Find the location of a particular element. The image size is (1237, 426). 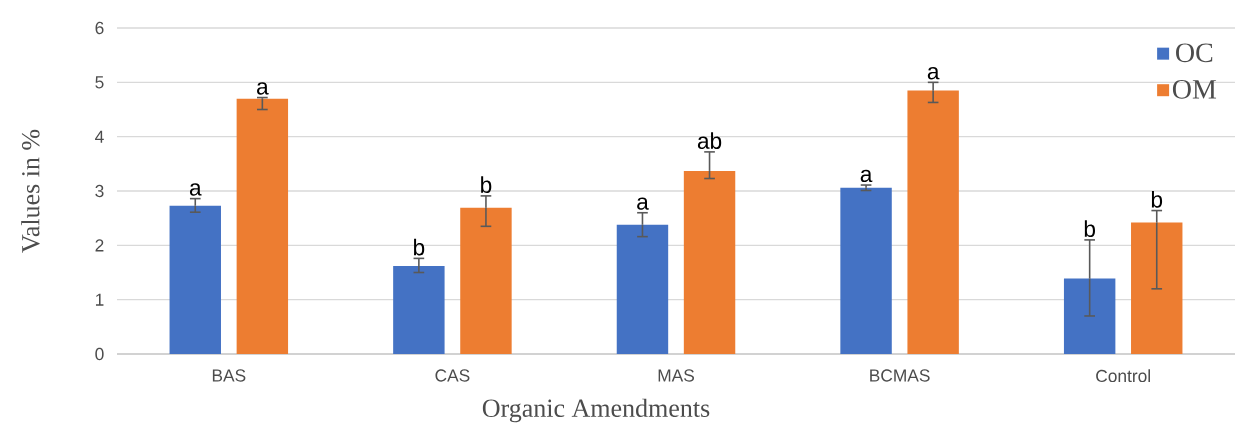

y-tick-label: 3 is located at coordinates (99, 191).